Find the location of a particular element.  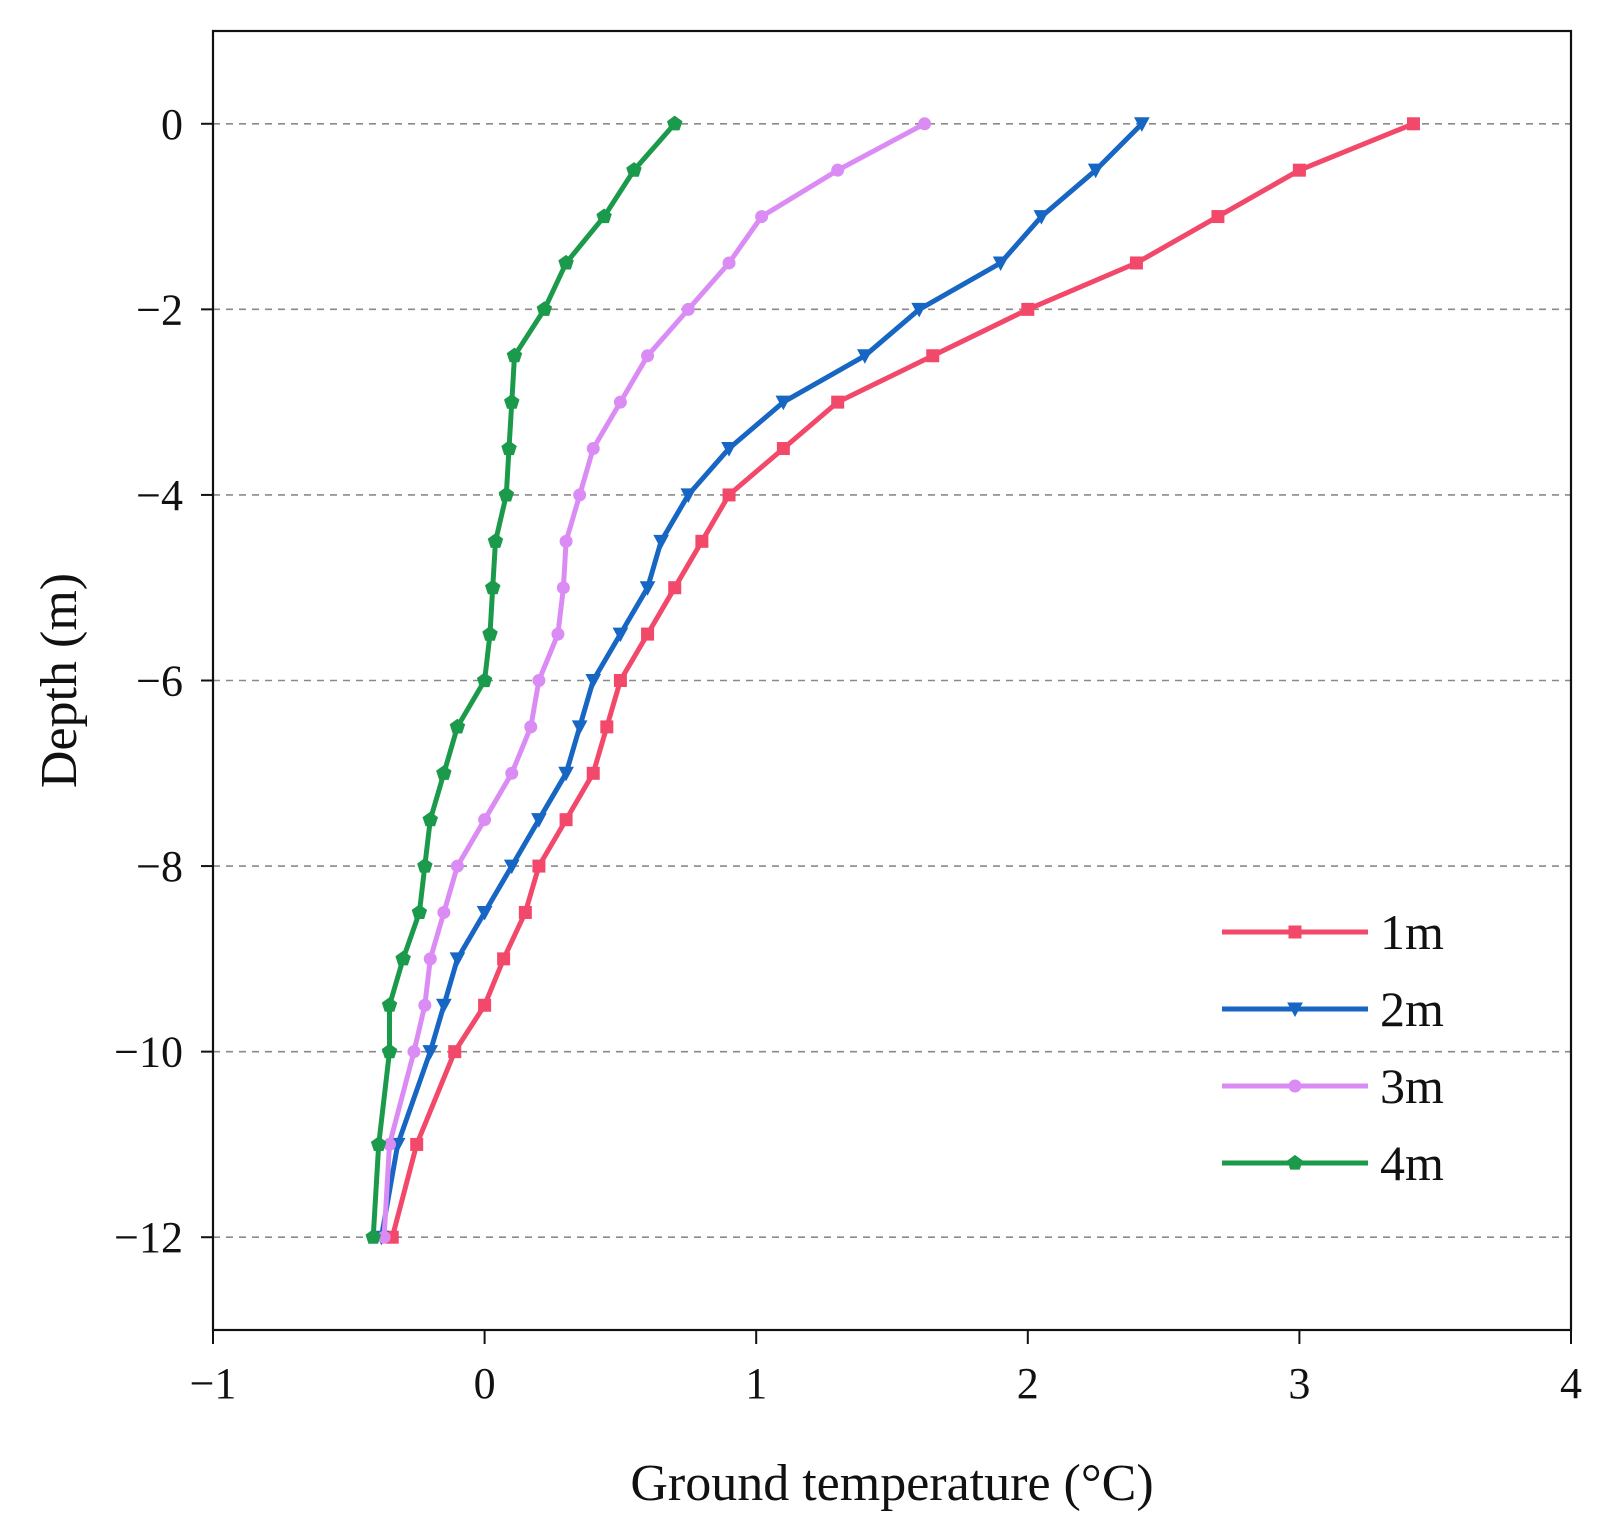

series-4m is located at coordinates (524, 679).